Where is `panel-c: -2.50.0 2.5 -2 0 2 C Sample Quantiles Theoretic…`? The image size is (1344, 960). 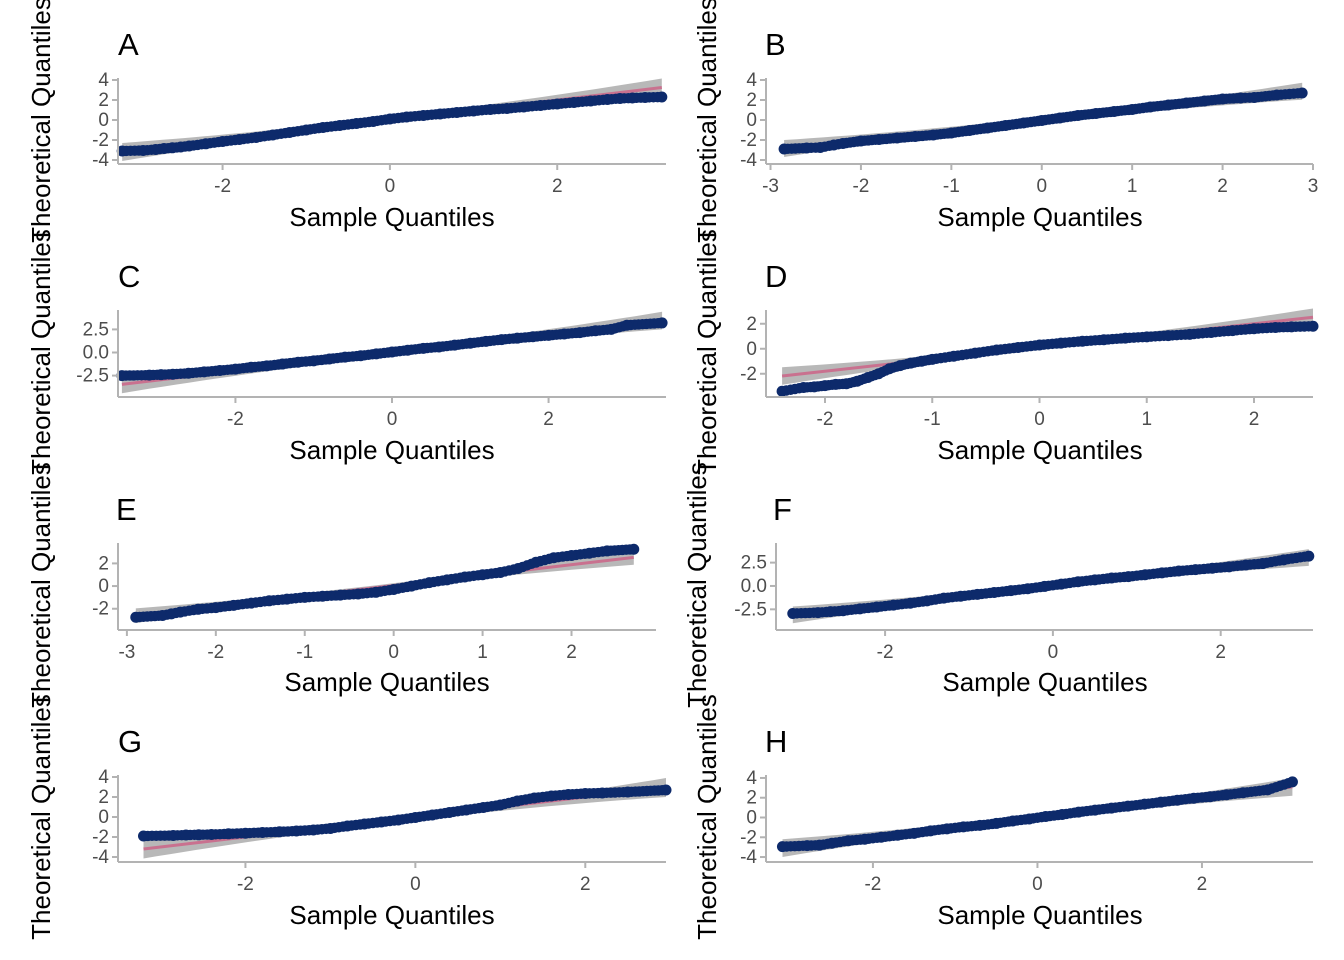
panel-c: -2.50.0 2.5 -2 0 2 C Sample Quantiles Theoretic… is located at coordinates (347, 352).